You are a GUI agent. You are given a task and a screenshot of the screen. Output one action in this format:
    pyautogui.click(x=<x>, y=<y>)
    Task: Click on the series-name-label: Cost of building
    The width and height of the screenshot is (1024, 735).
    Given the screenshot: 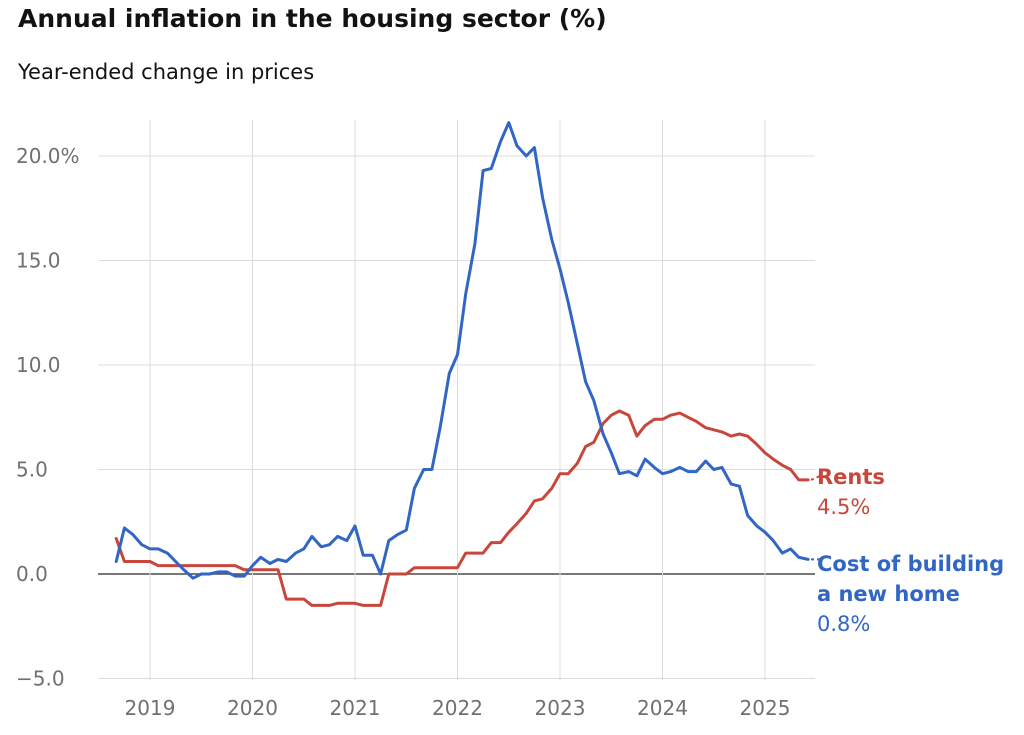 What is the action you would take?
    pyautogui.click(x=910, y=564)
    